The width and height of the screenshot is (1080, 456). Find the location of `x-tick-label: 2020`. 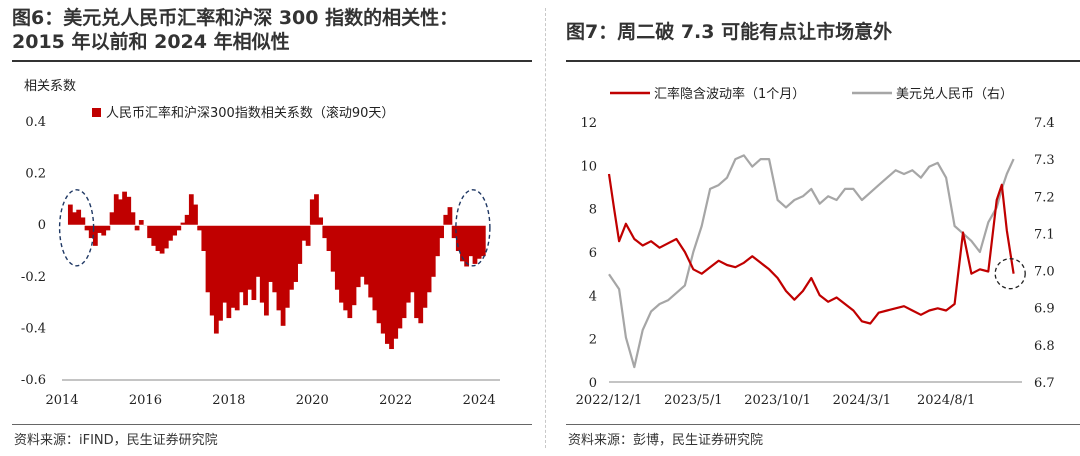

x-tick-label: 2020 is located at coordinates (312, 400).